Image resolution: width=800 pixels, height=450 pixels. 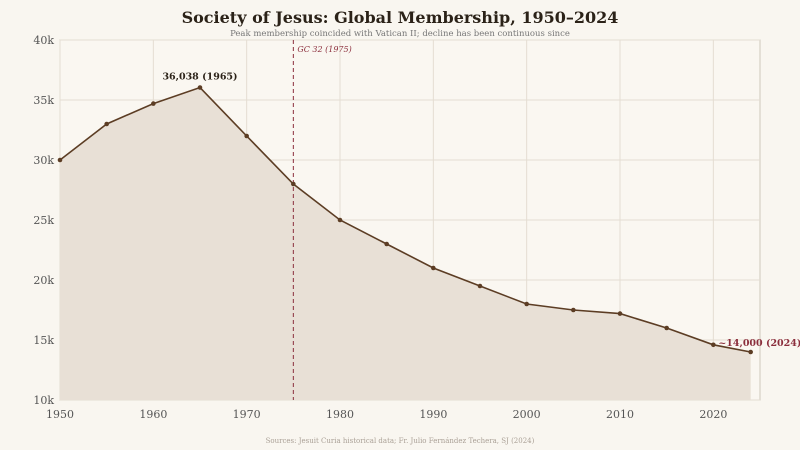 I want to click on y-tick-label: 40k, so click(x=43, y=40).